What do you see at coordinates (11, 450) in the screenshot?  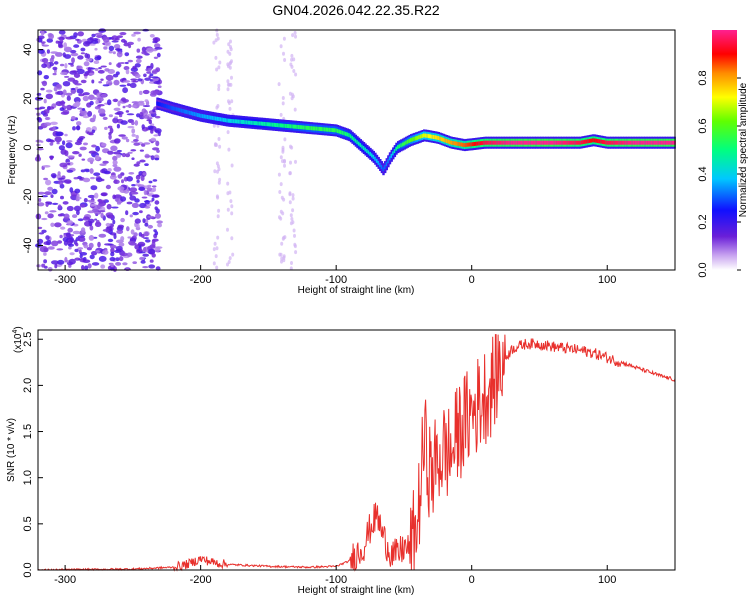 I see `snr-y-label: SNR (10 * v/v)` at bounding box center [11, 450].